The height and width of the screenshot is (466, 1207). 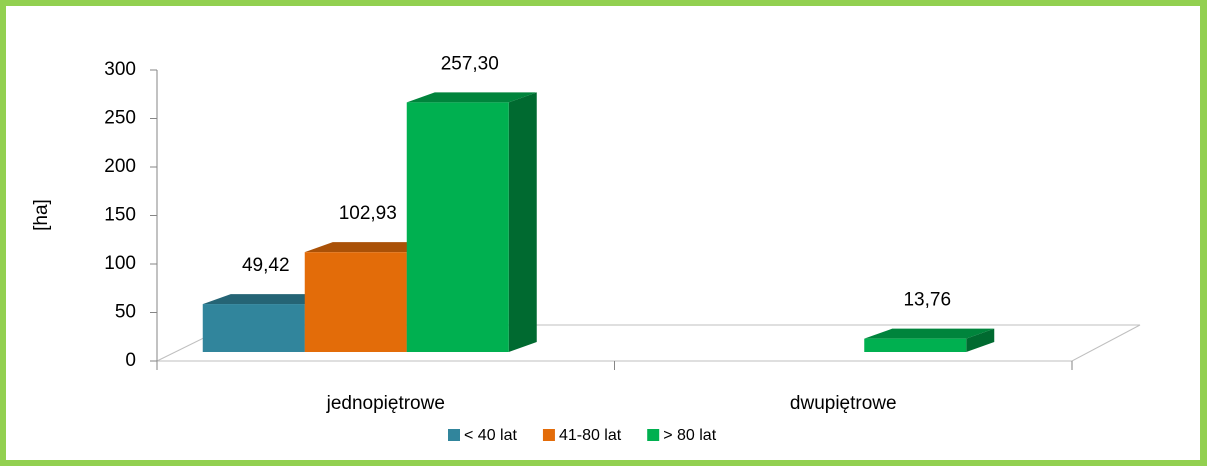 What do you see at coordinates (125, 312) in the screenshot?
I see `y-tick-label: 50` at bounding box center [125, 312].